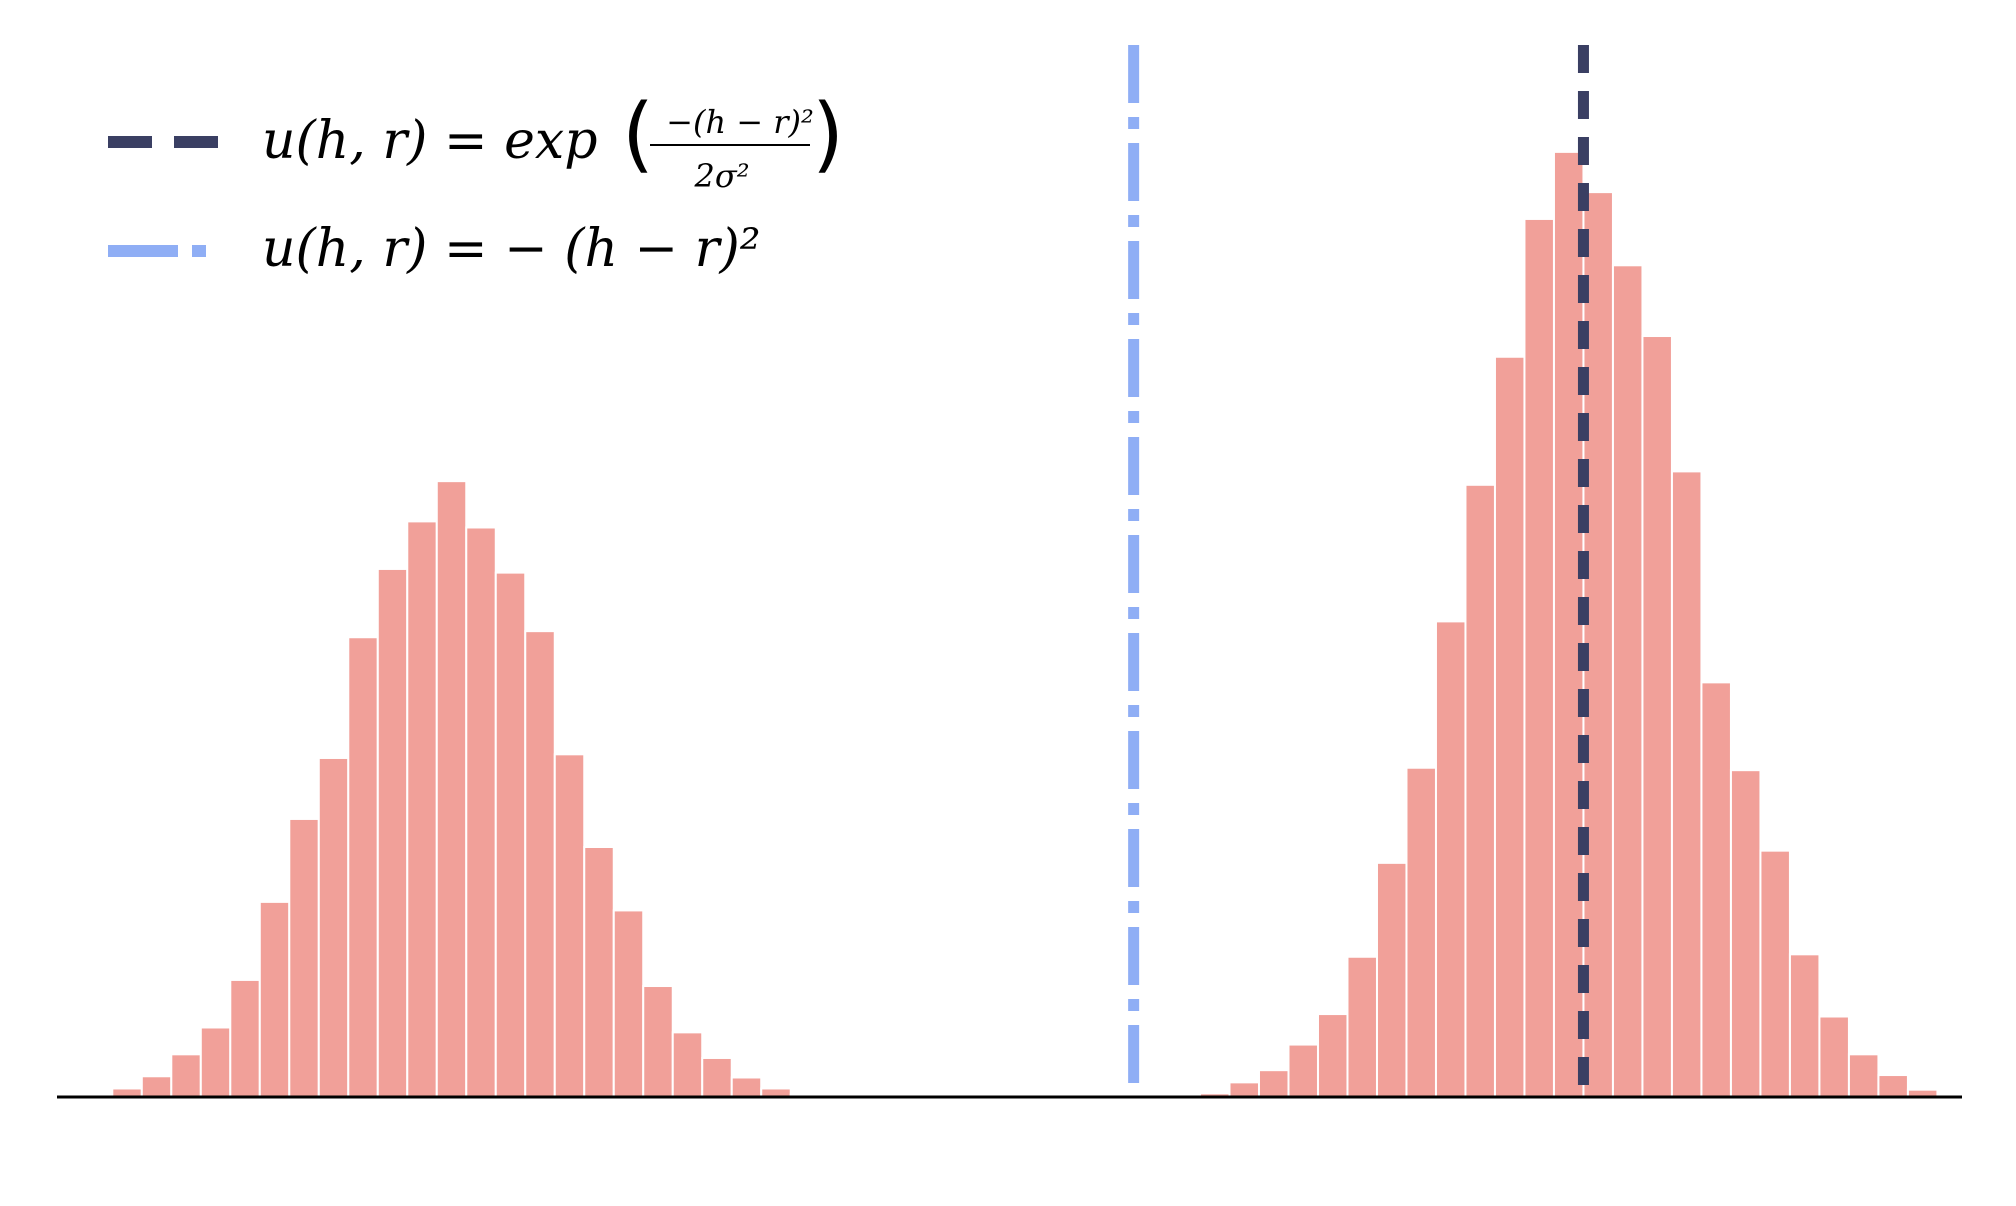 The width and height of the screenshot is (2016, 1206). Describe the element at coordinates (740, 122) in the screenshot. I see `legend-exp-numerator: −(h − r)²` at that location.